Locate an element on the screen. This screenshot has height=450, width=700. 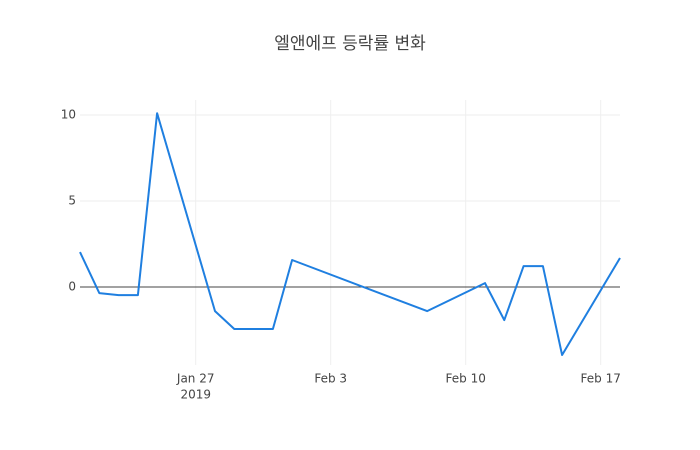
x-year-label: 2019 is located at coordinates (195, 395).